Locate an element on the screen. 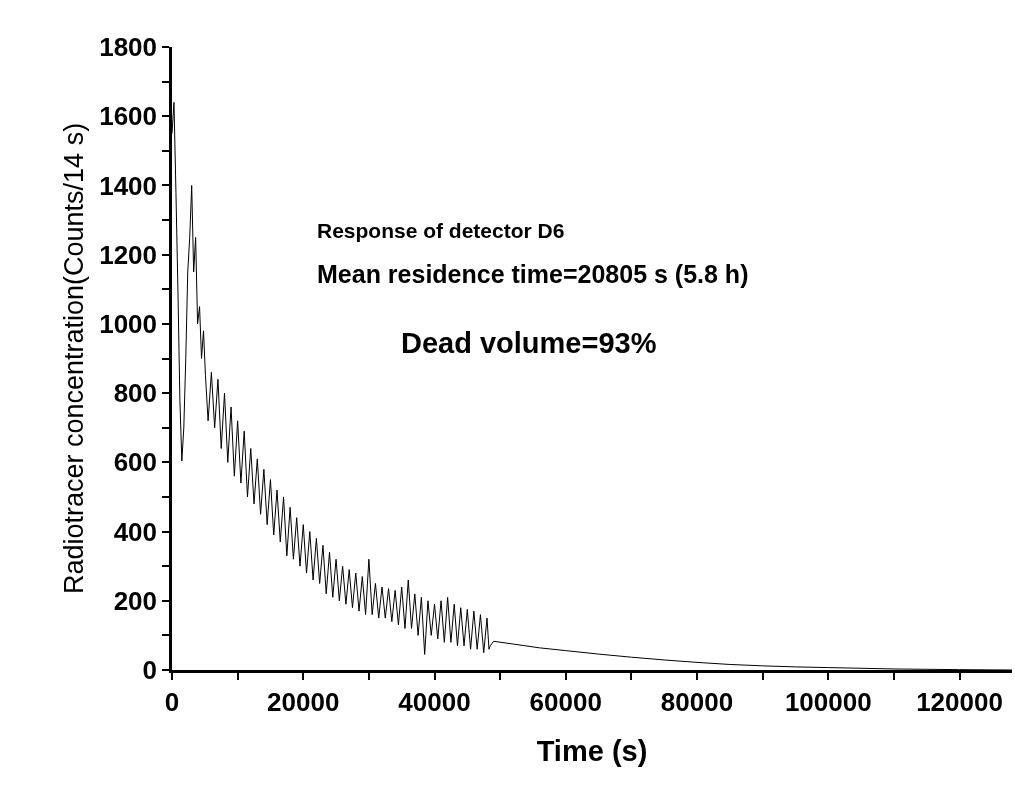 The width and height of the screenshot is (1015, 791). y-tick-label: 600 is located at coordinates (135, 462).